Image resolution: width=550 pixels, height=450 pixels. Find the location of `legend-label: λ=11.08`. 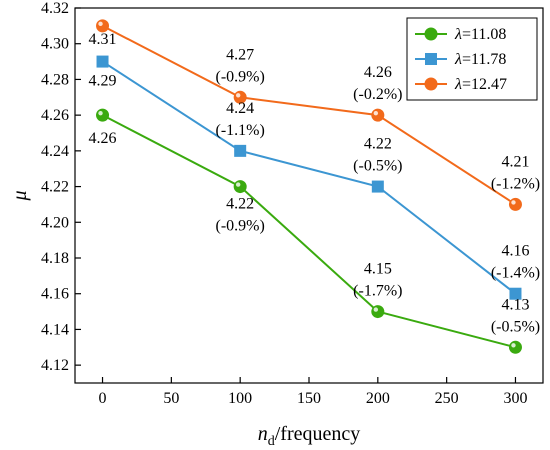

legend-label: λ=11.08 is located at coordinates (480, 34).